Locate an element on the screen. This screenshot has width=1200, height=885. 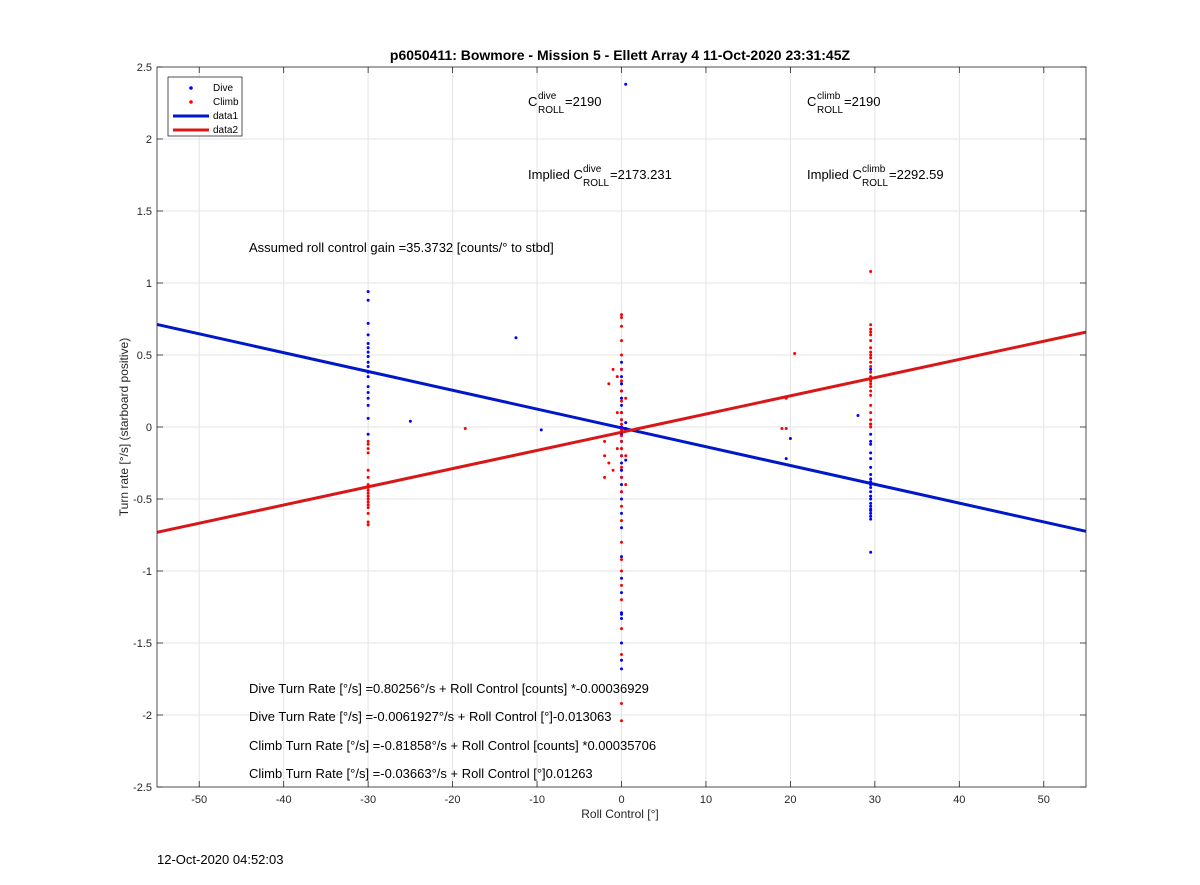
y-tick-label: -2 is located at coordinates (147, 716).